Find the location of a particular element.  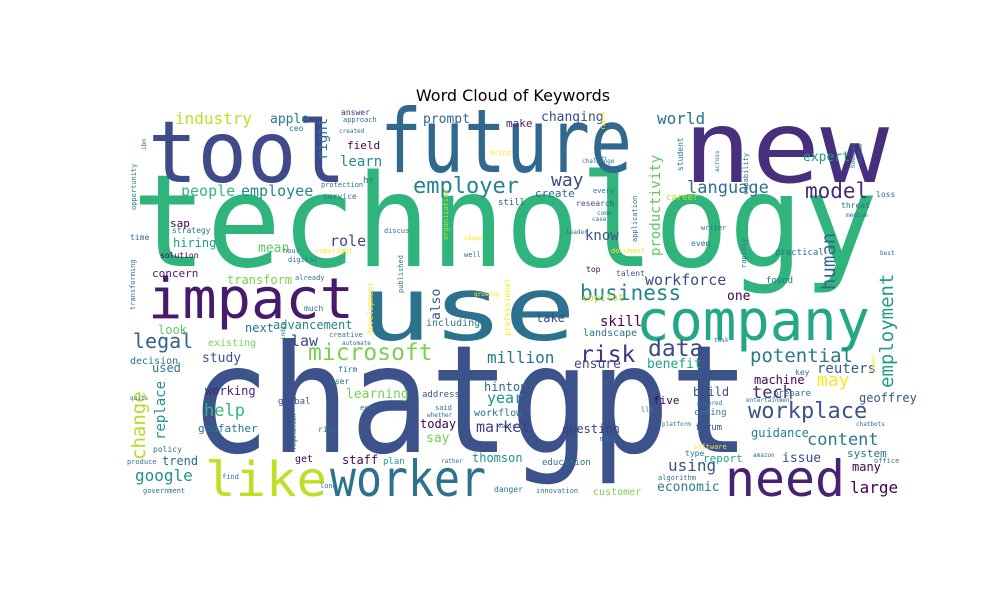

word-government: government is located at coordinates (164, 491).